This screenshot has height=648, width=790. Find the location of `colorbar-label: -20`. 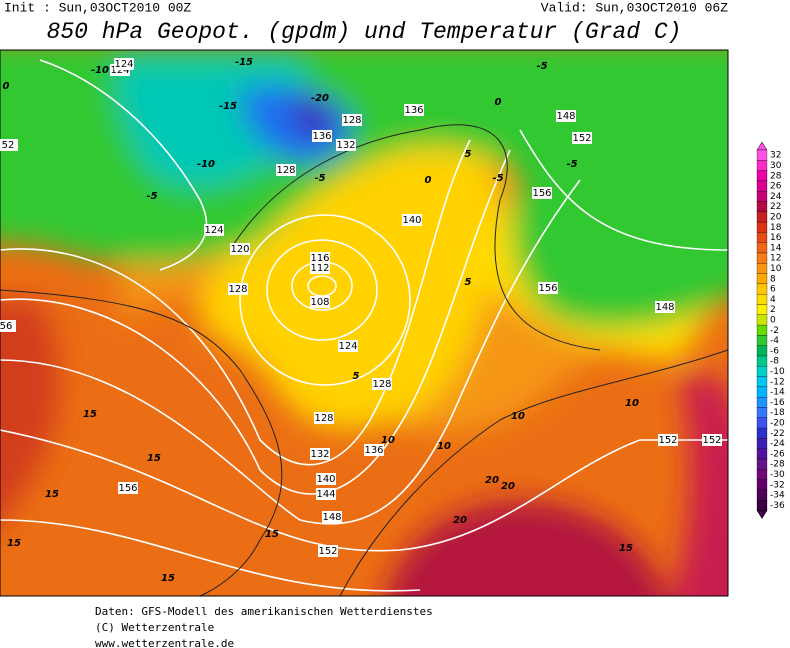

colorbar-label: -20 is located at coordinates (777, 423).